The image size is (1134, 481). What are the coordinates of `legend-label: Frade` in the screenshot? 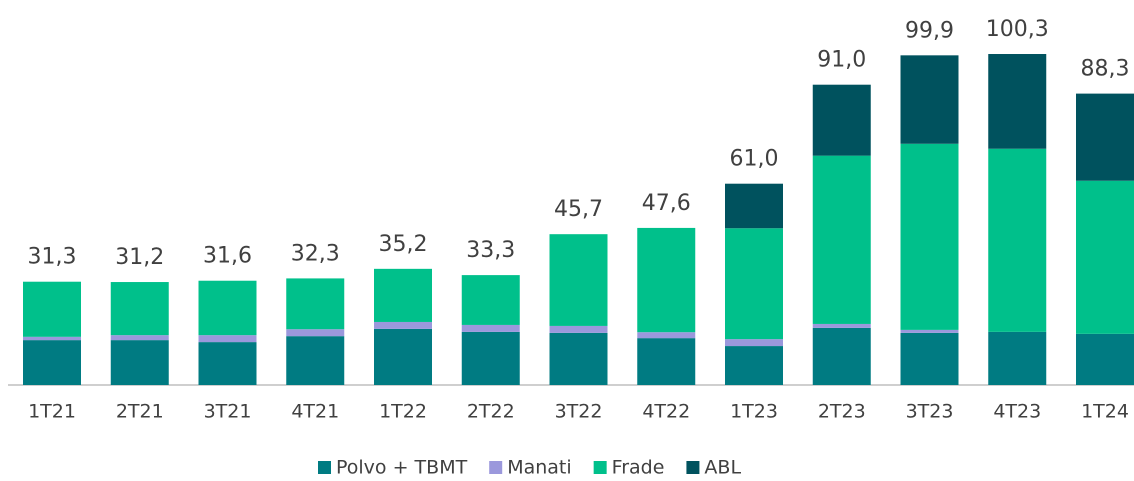 It's located at (638, 468).